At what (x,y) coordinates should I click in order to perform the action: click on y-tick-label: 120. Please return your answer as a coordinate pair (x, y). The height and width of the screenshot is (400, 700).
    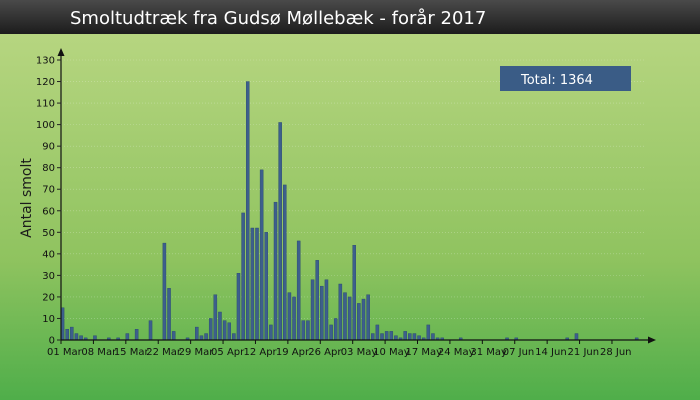
    Looking at the image, I should click on (45, 82).